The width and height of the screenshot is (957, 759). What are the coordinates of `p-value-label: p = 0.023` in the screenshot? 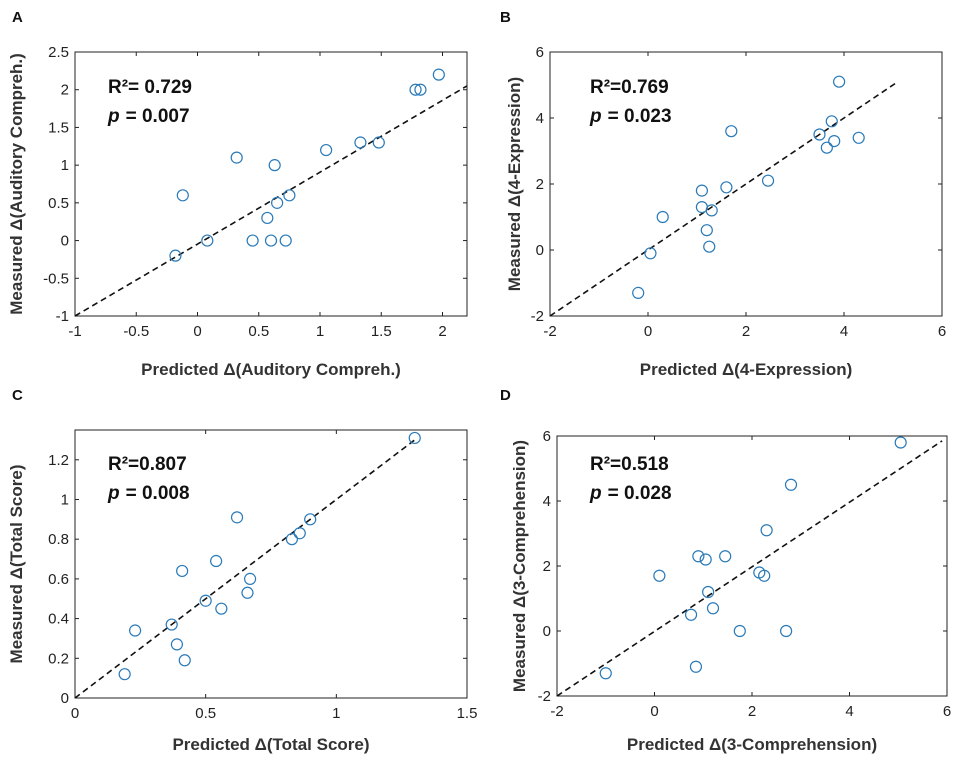 It's located at (630, 116).